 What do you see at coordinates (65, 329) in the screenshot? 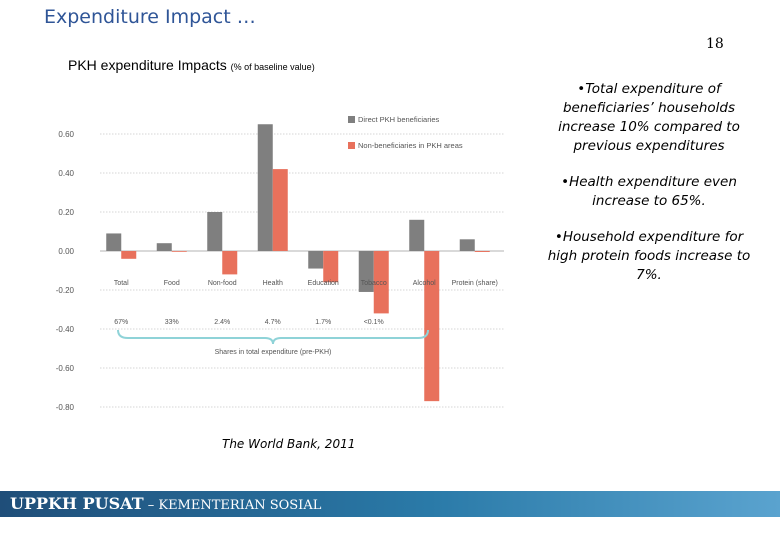
I see `y-tick-label: -0.40` at bounding box center [65, 329].